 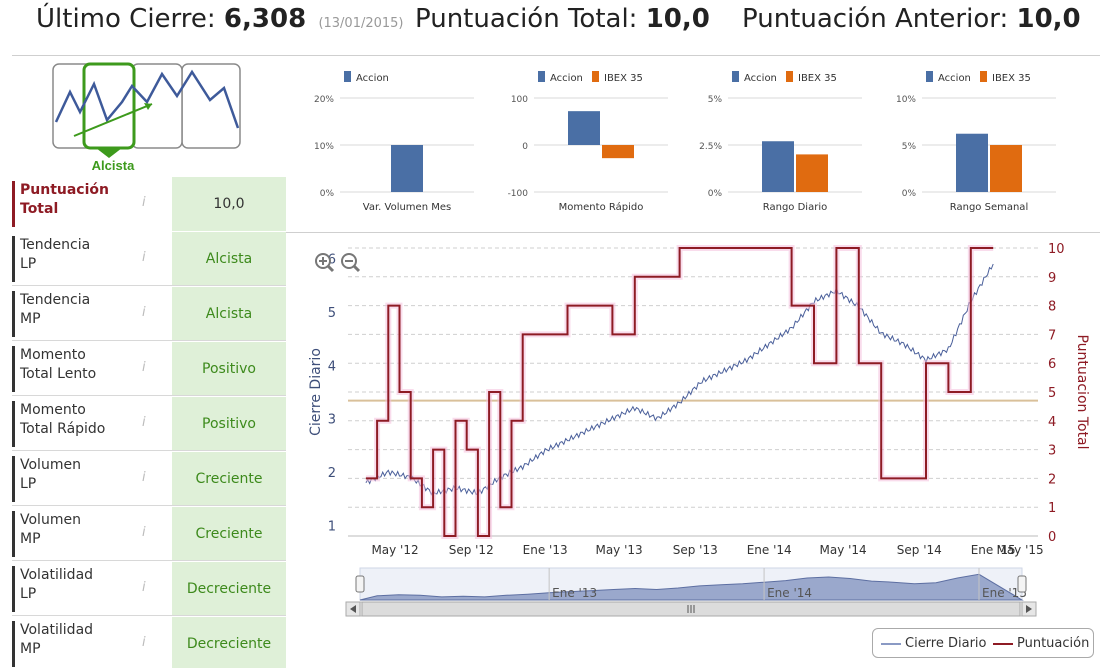 I want to click on legend-item-close: Cierre Diario, so click(x=934, y=643).